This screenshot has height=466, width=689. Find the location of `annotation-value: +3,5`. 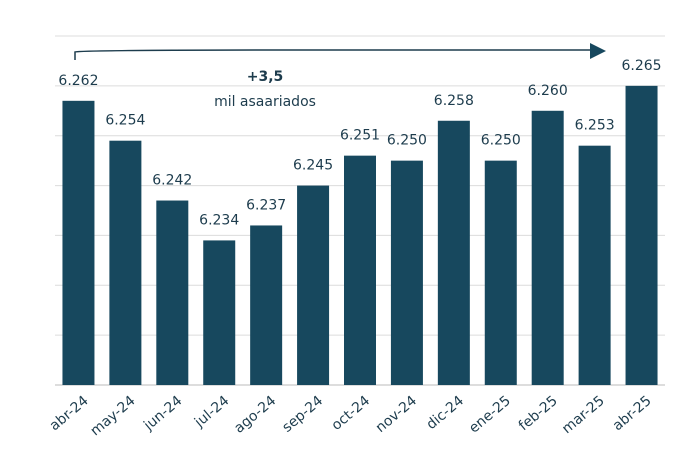

annotation-value: +3,5 is located at coordinates (265, 77).